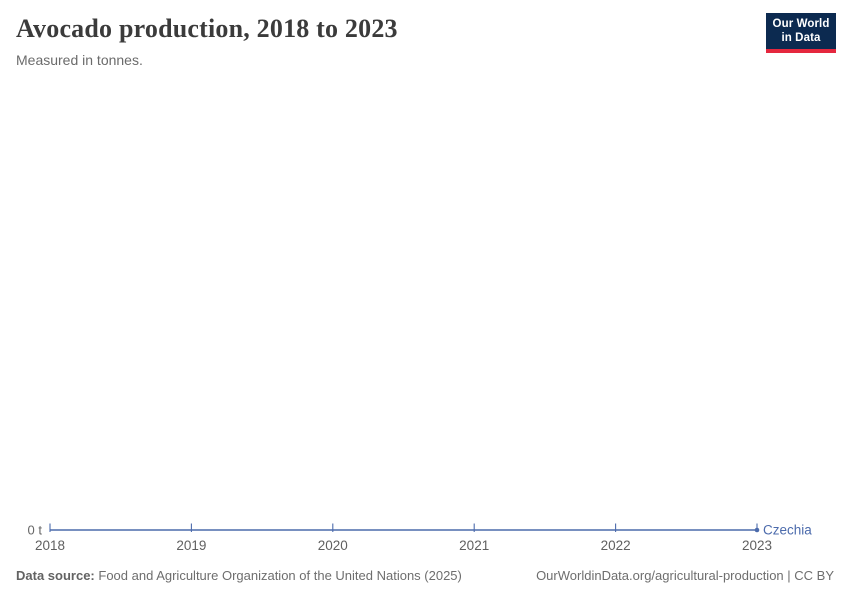 This screenshot has height=600, width=850. What do you see at coordinates (616, 545) in the screenshot?
I see `x-axis-tick-label: 2022` at bounding box center [616, 545].